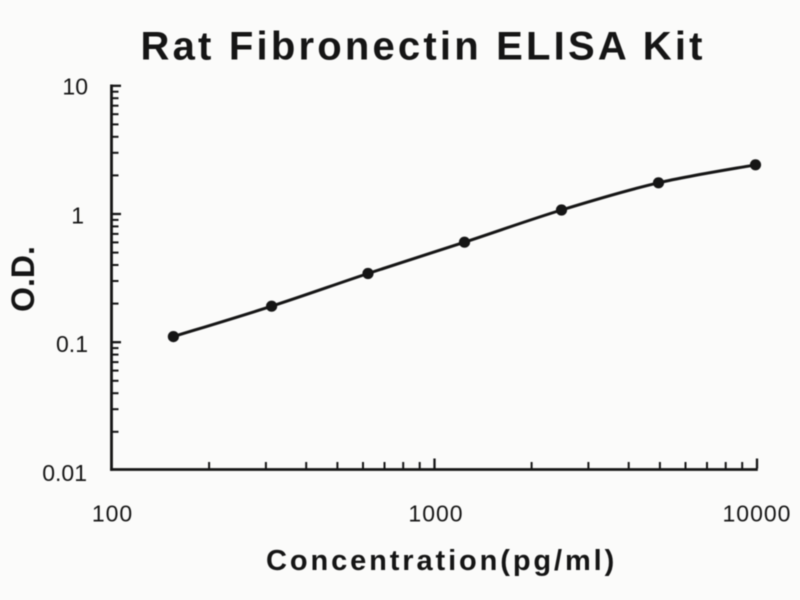  I want to click on svg-text: O.D., so click(23, 279).